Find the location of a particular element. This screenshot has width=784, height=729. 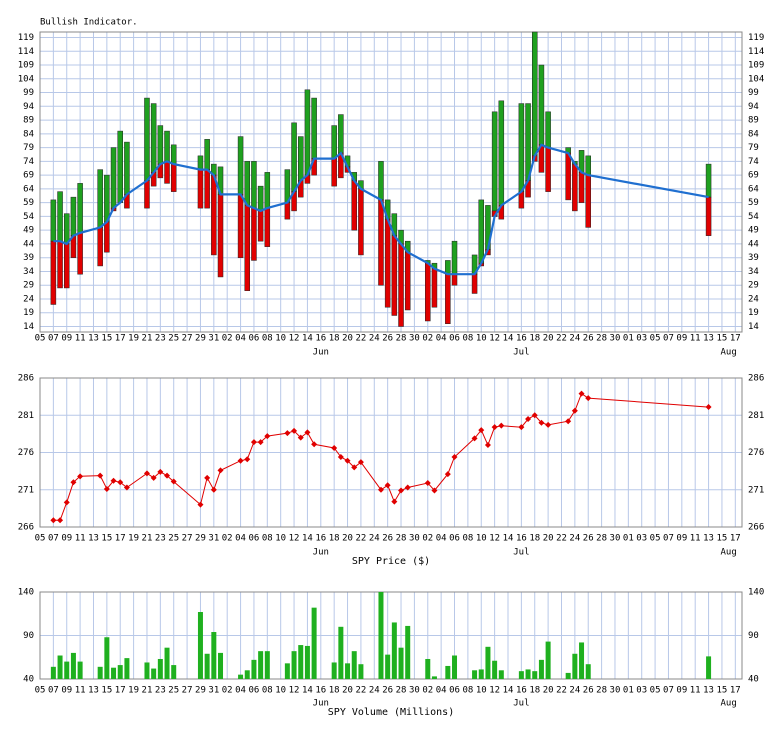

x-tick-label: 30 is located at coordinates (414, 539).